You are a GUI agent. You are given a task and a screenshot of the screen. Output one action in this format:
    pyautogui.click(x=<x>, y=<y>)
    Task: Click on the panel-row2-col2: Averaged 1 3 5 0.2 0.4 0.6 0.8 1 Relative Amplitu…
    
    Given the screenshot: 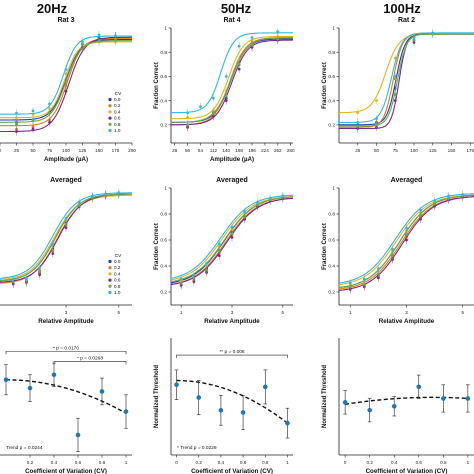 What is the action you would take?
    pyautogui.click(x=224, y=251)
    